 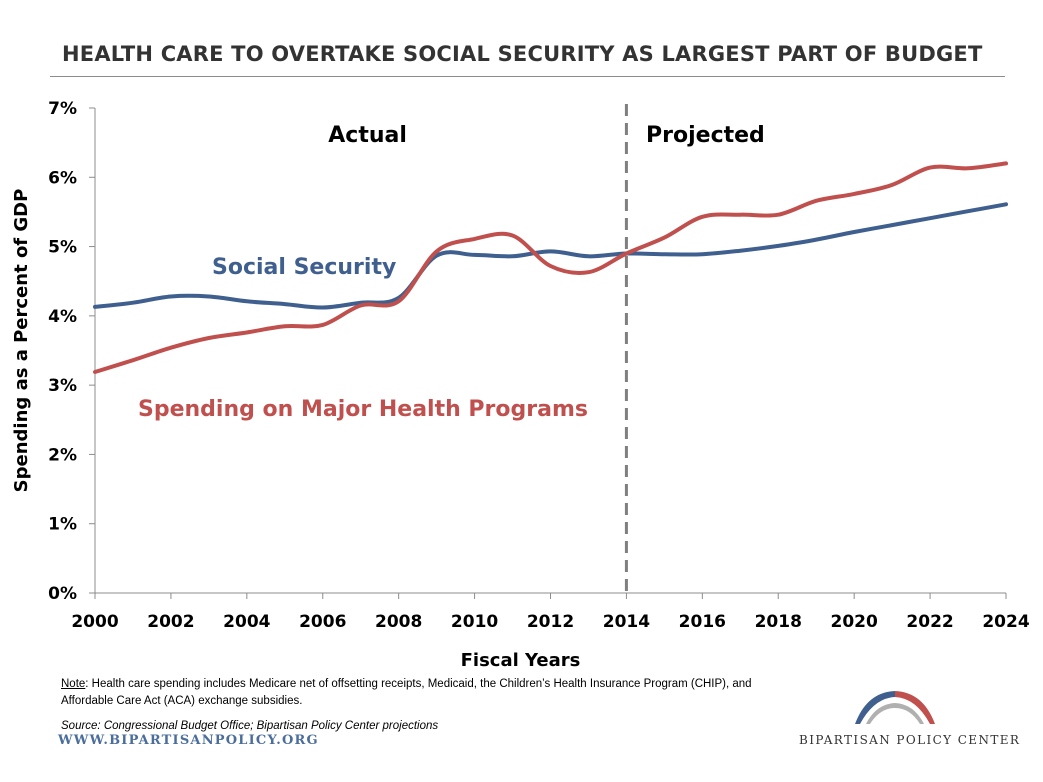 I want to click on bipartisan-logo-icon, so click(x=895, y=707).